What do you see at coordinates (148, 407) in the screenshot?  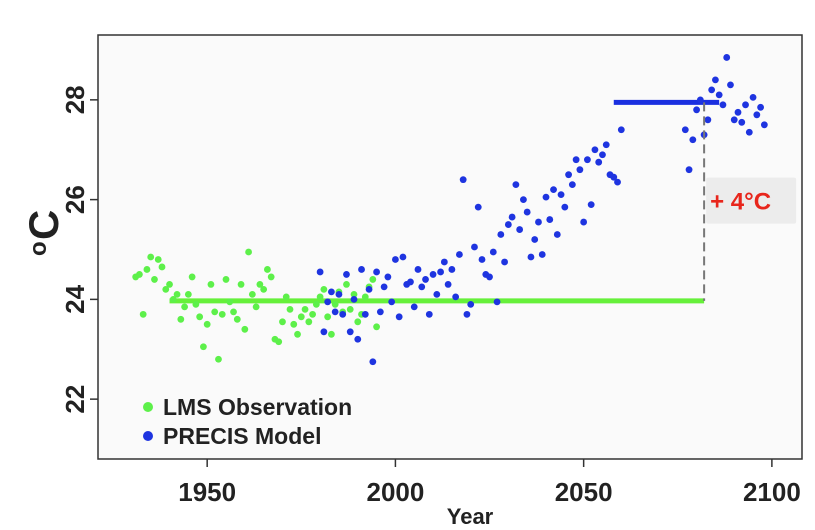 I see `legend-marker-lms` at bounding box center [148, 407].